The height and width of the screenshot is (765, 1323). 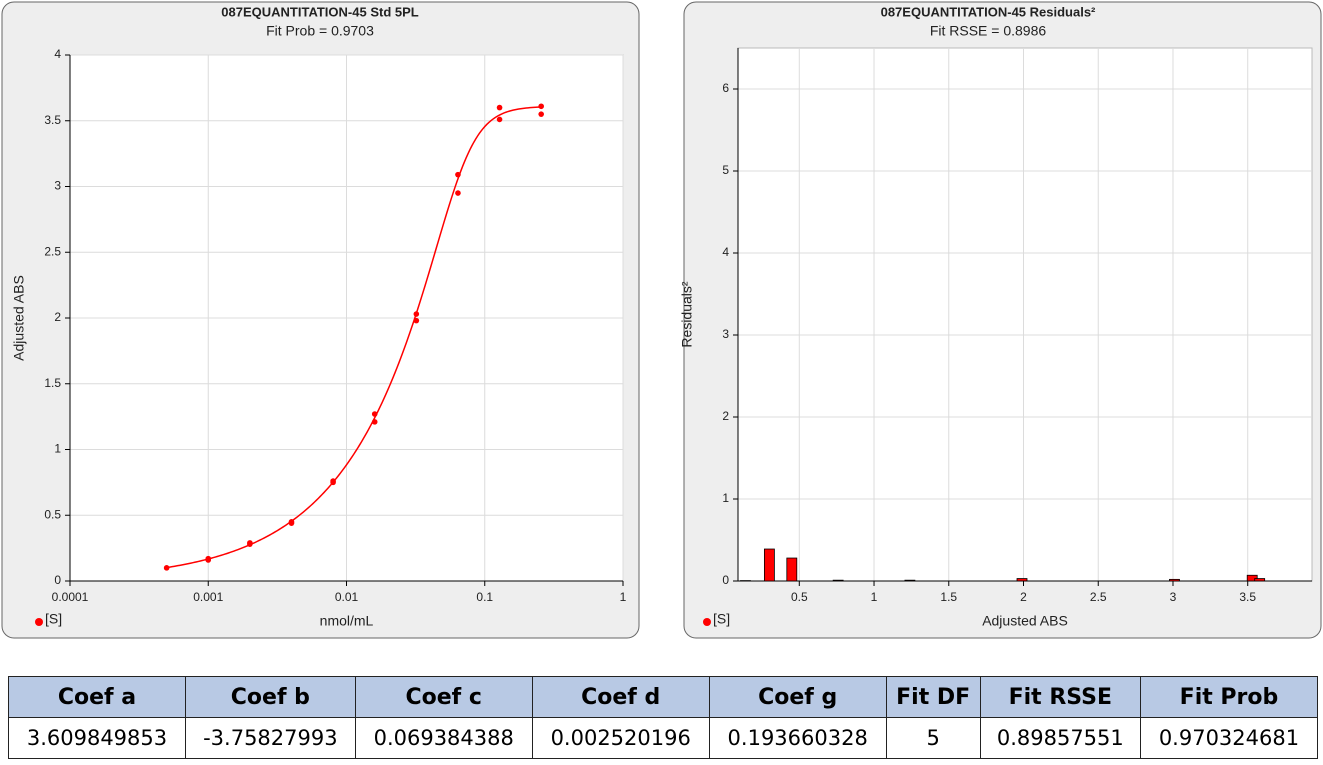 What do you see at coordinates (19, 318) in the screenshot?
I see `y-axis-label: Adjusted ABS` at bounding box center [19, 318].